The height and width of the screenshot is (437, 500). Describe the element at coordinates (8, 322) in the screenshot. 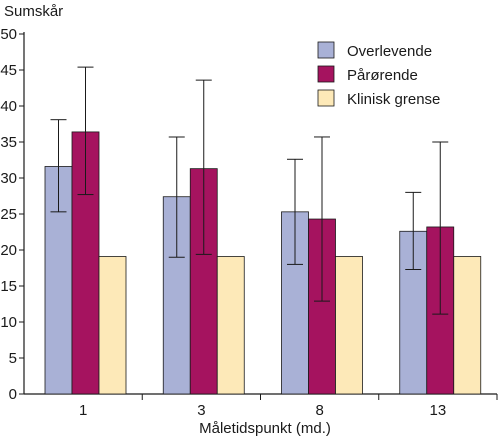

I see `y-tick-label: 10` at that location.